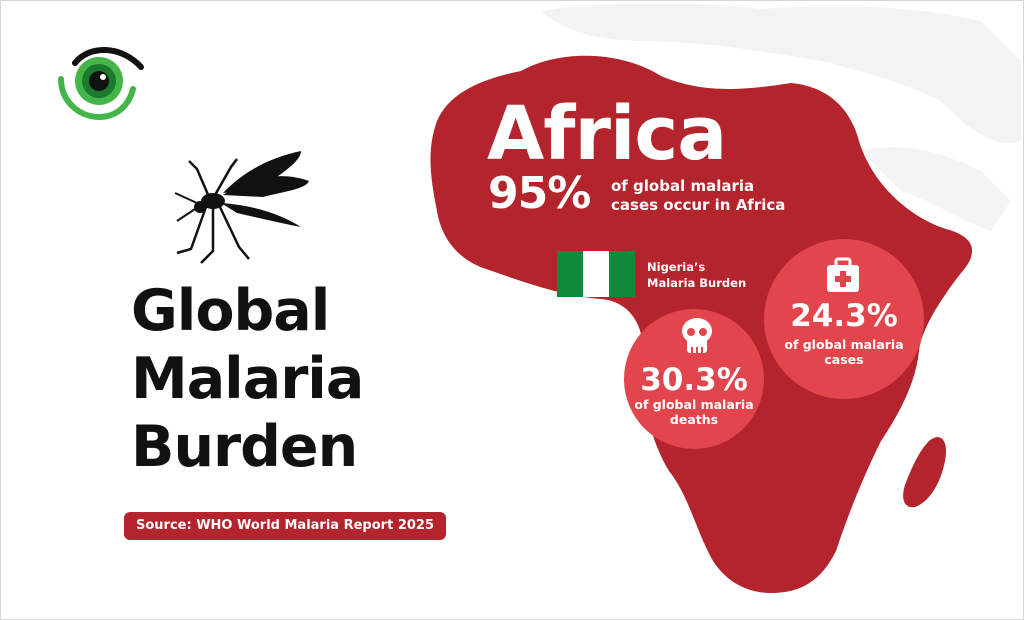  What do you see at coordinates (539, 193) in the screenshot?
I see `africa-share-percent: 95%` at bounding box center [539, 193].